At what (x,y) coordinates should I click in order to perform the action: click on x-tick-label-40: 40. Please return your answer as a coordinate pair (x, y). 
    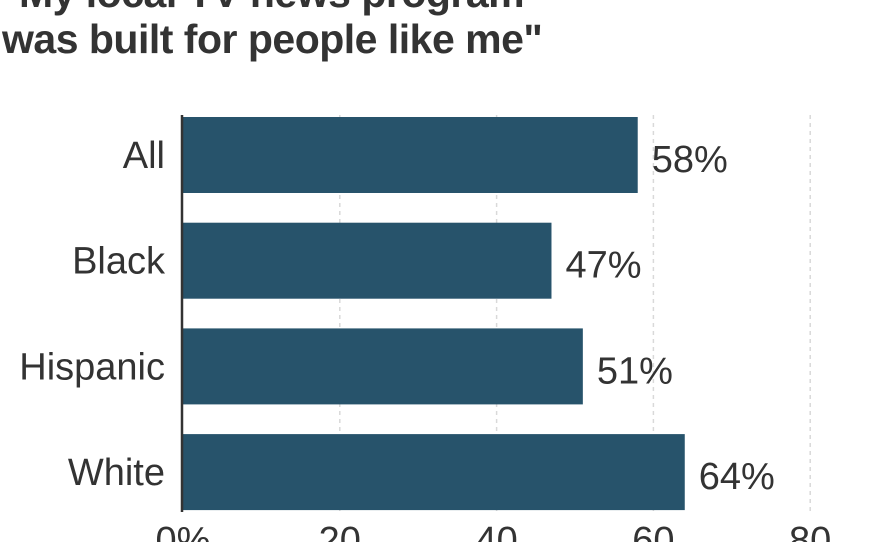
    Looking at the image, I should click on (496, 531).